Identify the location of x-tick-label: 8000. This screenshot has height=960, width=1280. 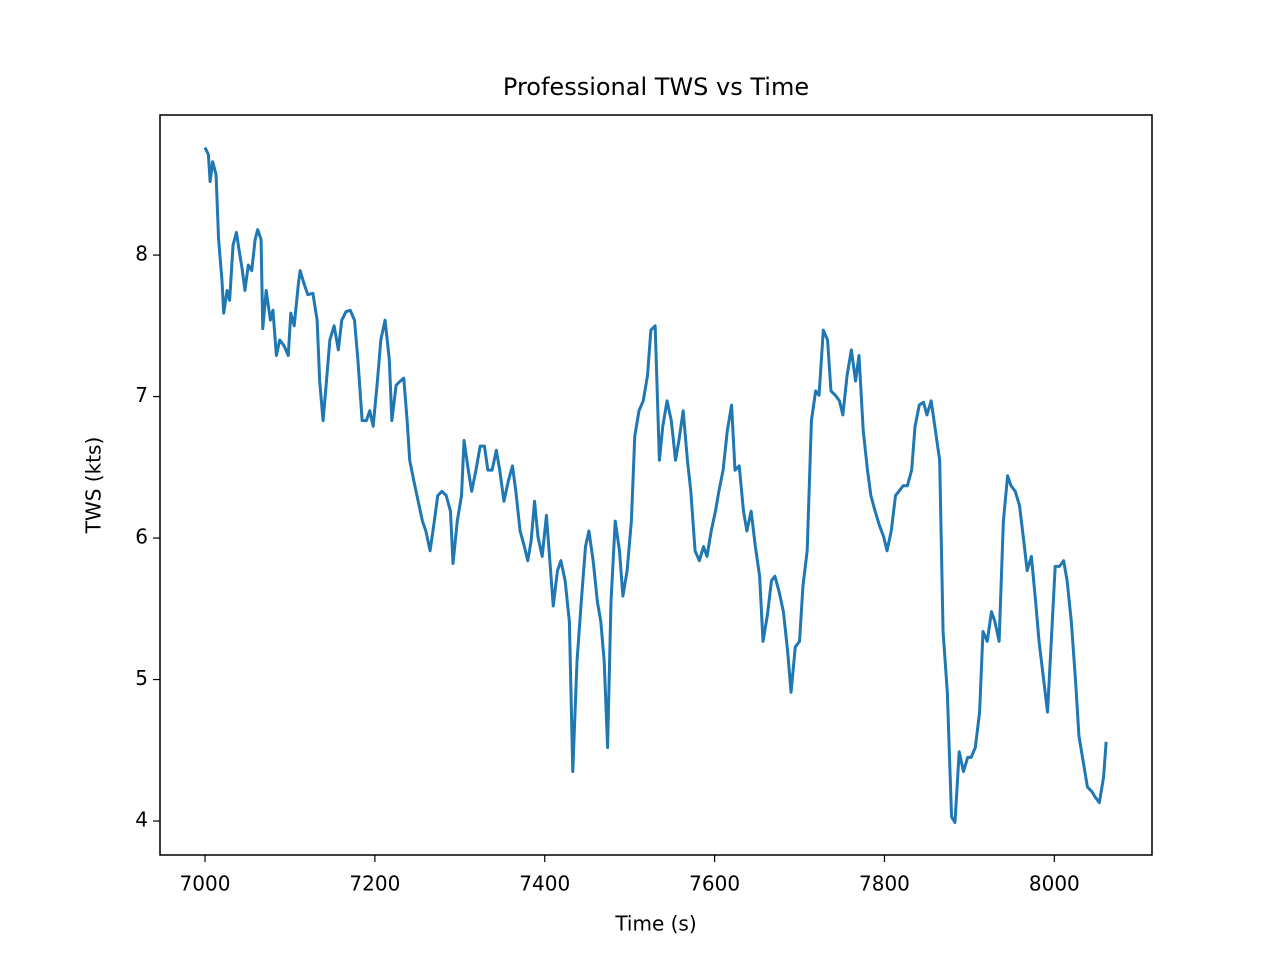
(1054, 884).